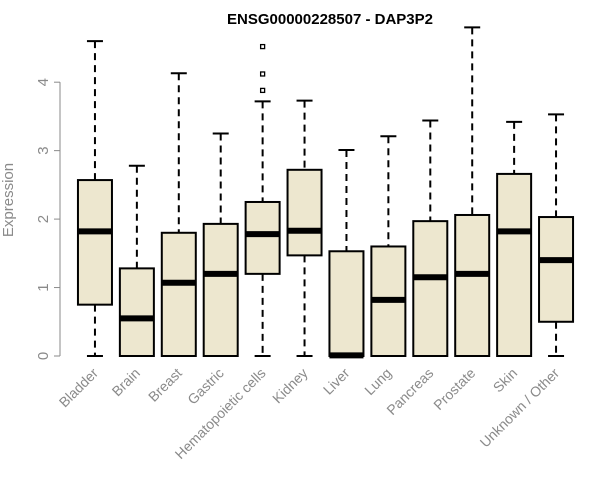 The image size is (600, 500). I want to click on box-skin, so click(514, 238).